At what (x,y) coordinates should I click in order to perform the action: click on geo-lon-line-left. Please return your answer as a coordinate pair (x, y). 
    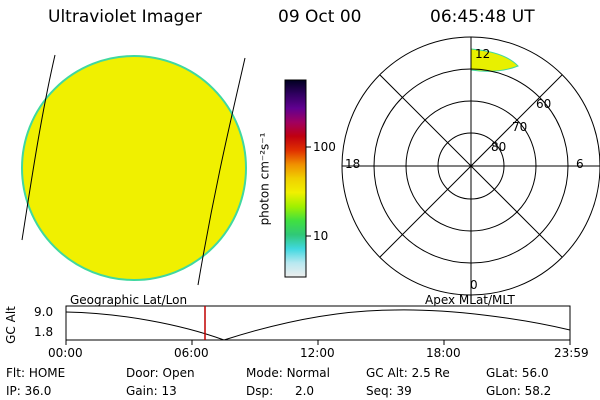
    Looking at the image, I should click on (38, 147).